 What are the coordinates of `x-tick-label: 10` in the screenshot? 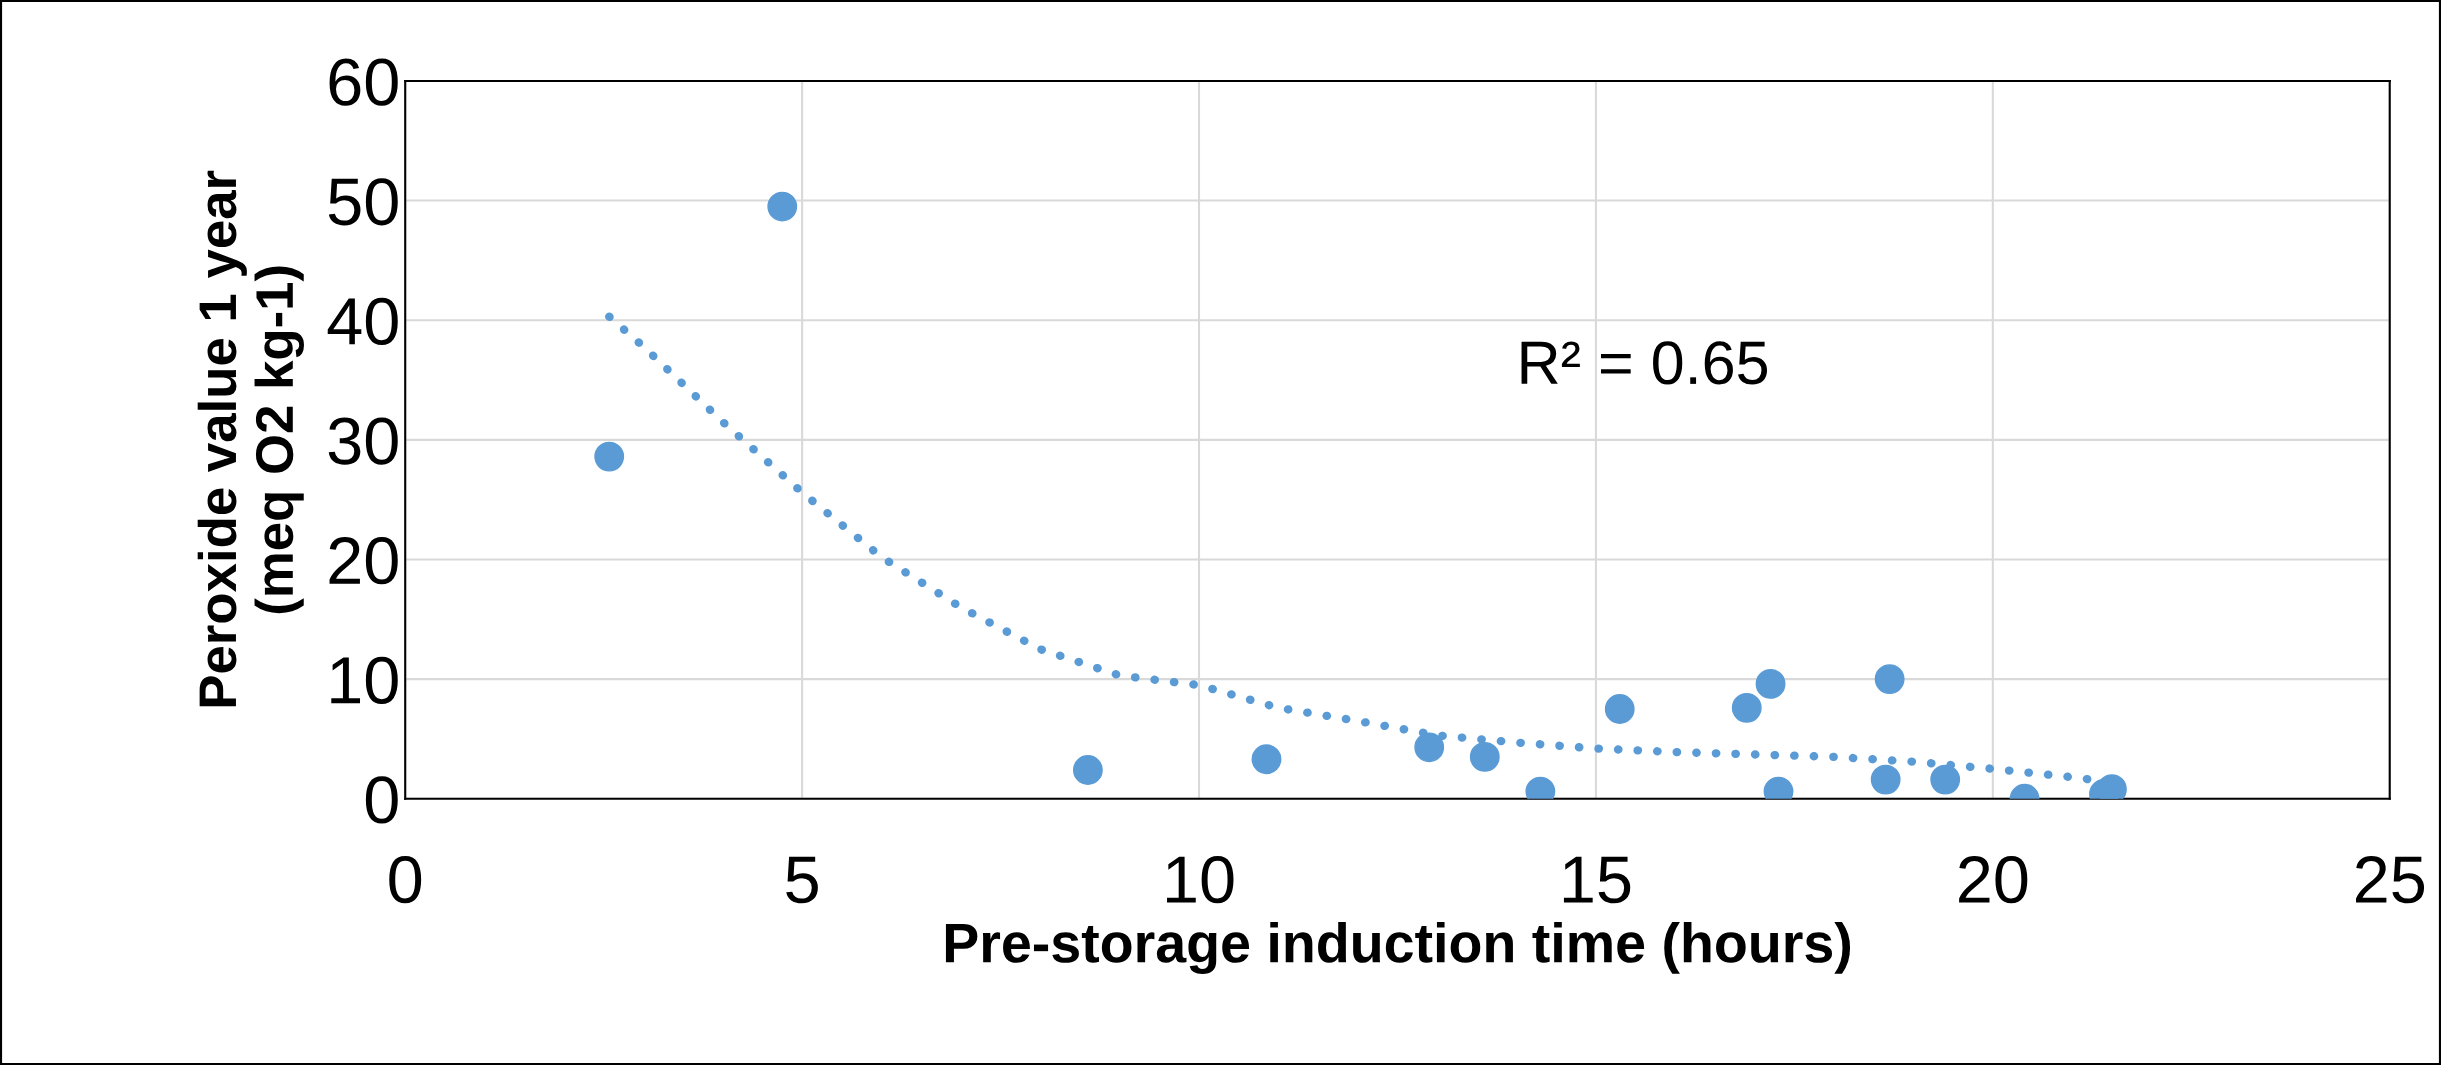 It's located at (1200, 880).